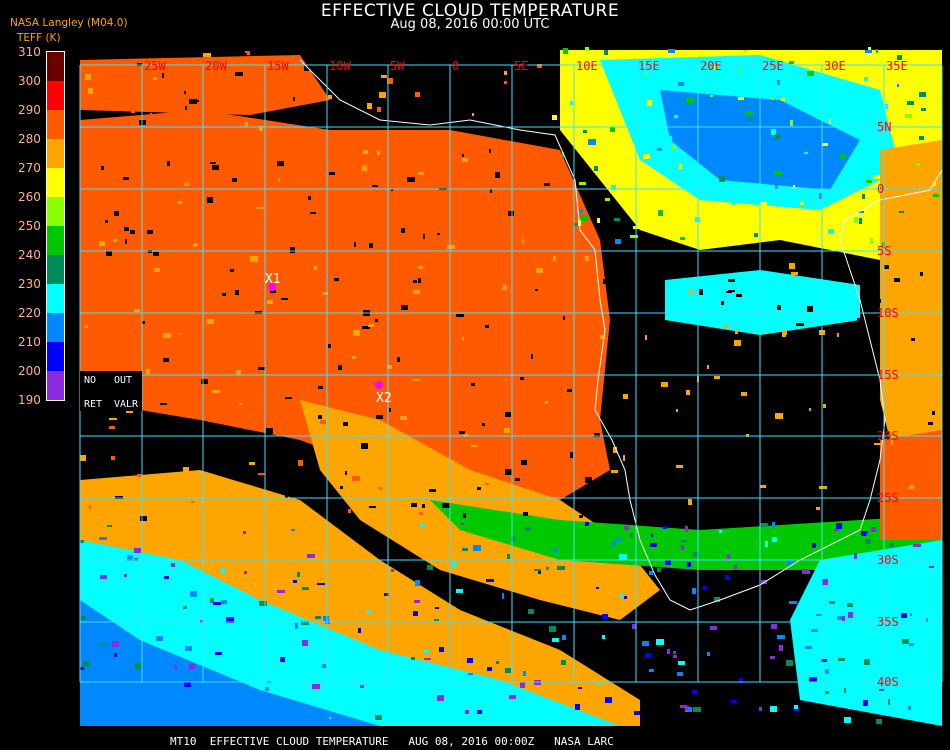  Describe the element at coordinates (29, 226) in the screenshot. I see `legend-tick-label: 250` at that location.